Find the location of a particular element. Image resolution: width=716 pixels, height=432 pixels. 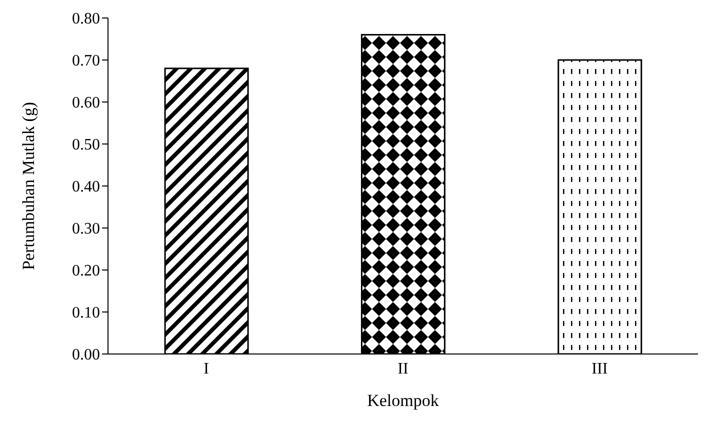

y-tick-label: 0.50 is located at coordinates (86, 145).